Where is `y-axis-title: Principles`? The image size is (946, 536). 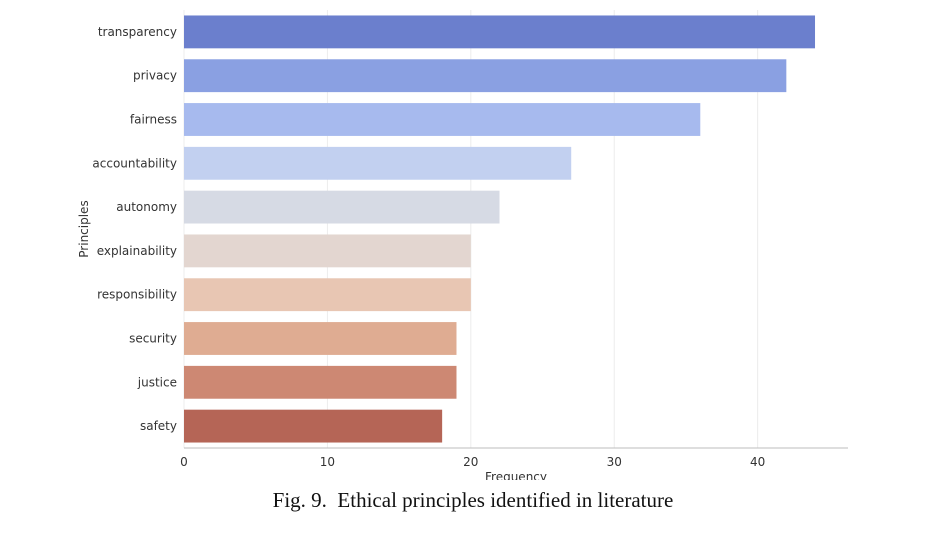 y-axis-title: Principles is located at coordinates (84, 228).